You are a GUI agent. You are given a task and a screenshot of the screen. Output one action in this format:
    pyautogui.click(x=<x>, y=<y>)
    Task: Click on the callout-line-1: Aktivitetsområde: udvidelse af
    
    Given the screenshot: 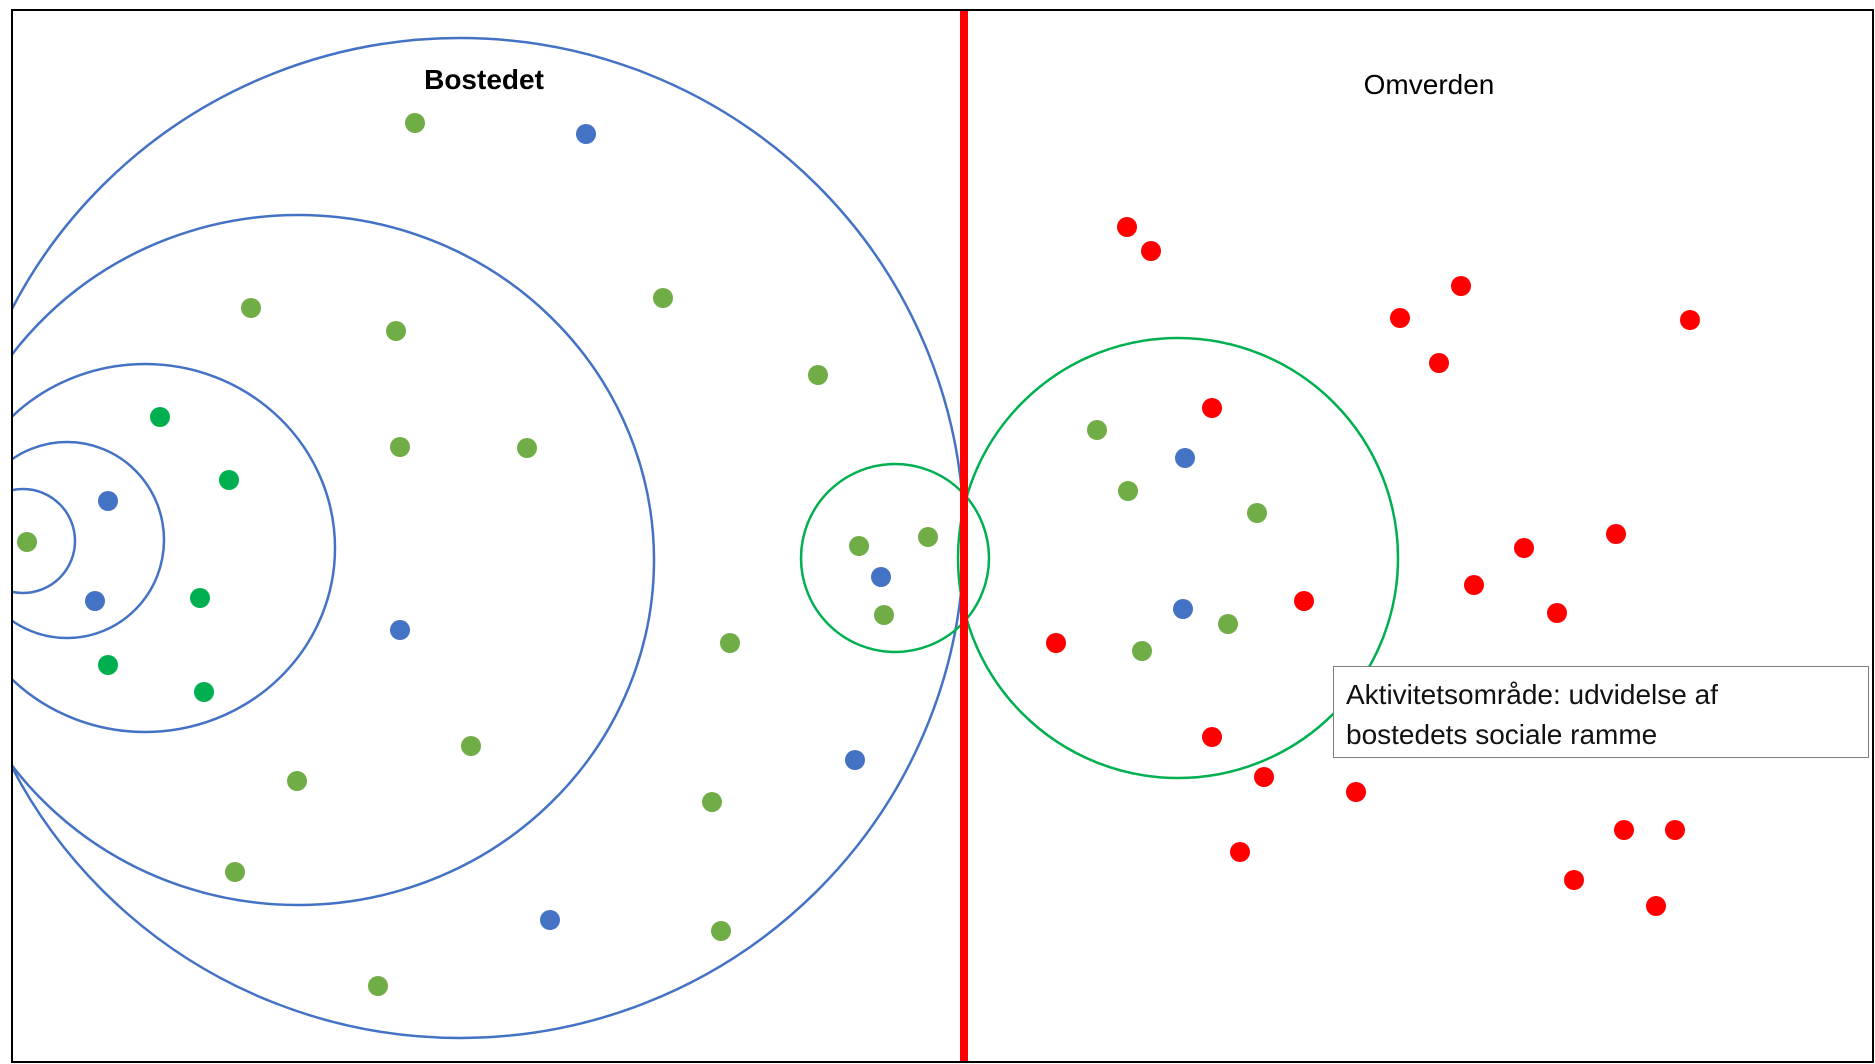 What is the action you would take?
    pyautogui.click(x=1532, y=694)
    